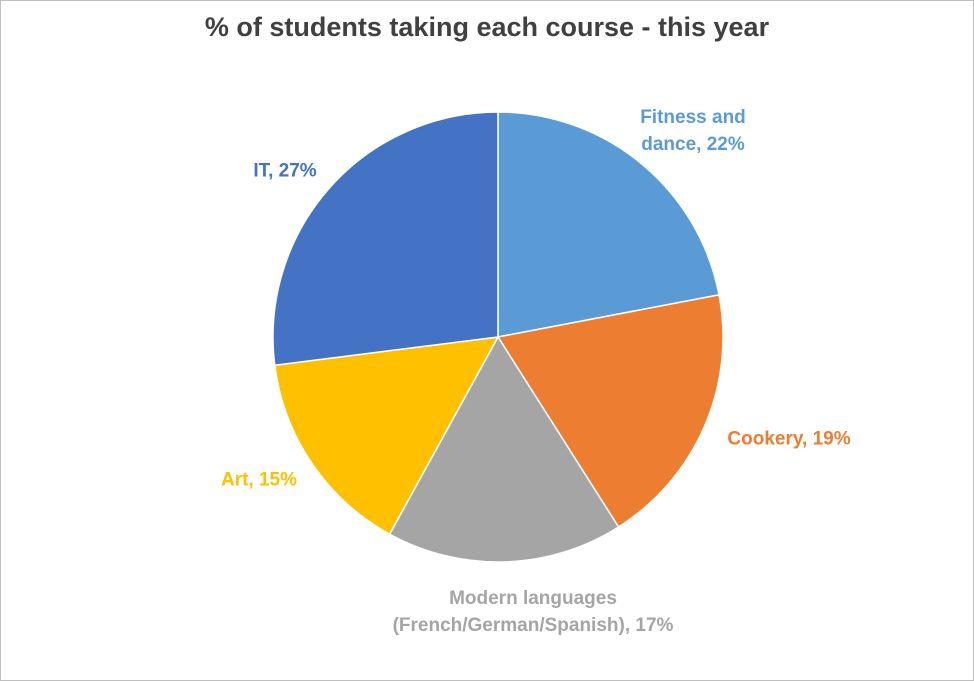 Image resolution: width=974 pixels, height=681 pixels. I want to click on value-label: , 15%, so click(273, 480).